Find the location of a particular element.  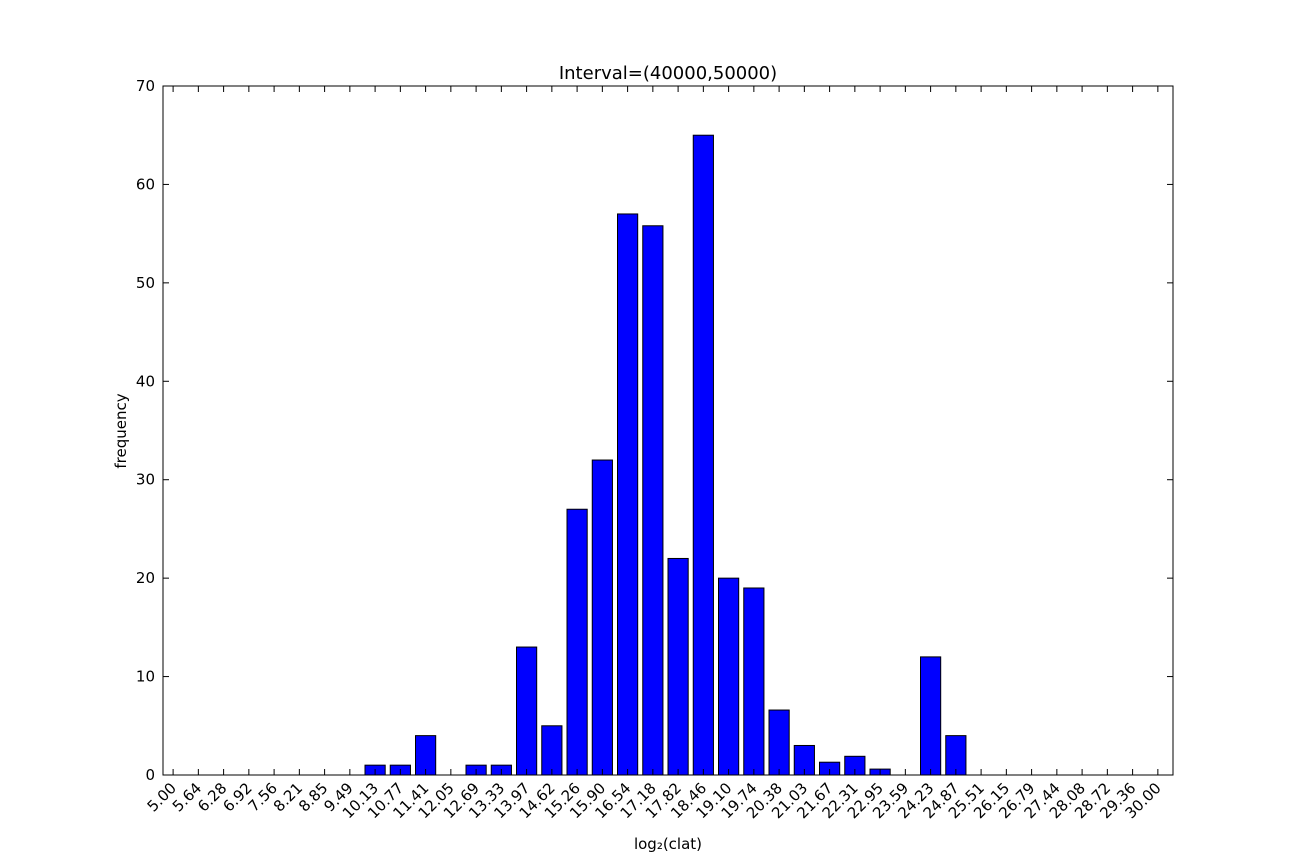

y-axis-label: frequency is located at coordinates (121, 430).